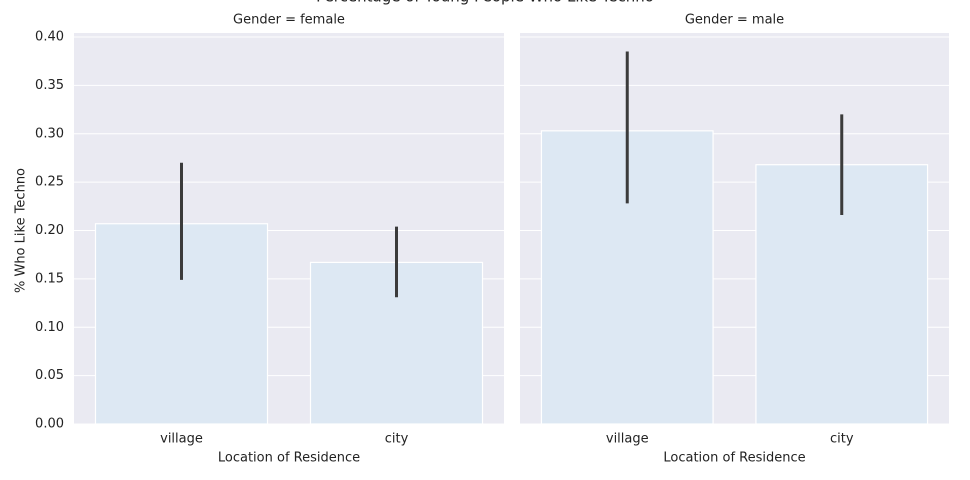  I want to click on y-tick-label: 0.20, so click(49, 230).